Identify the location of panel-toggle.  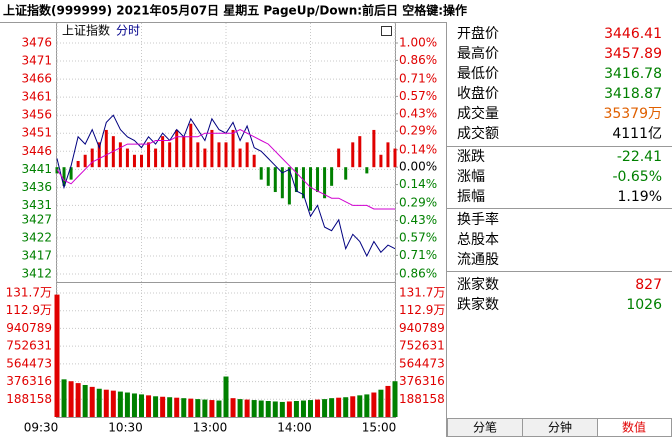
(386, 31).